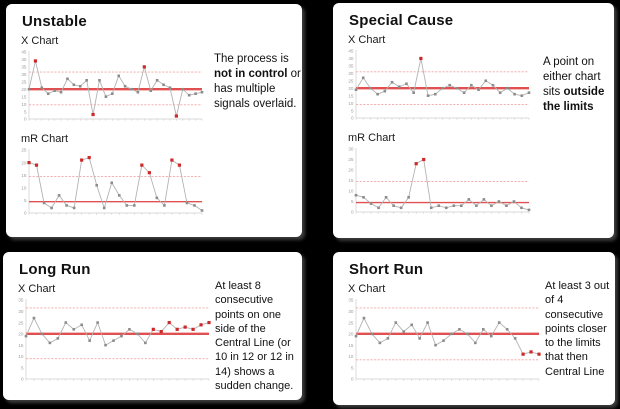  Describe the element at coordinates (437, 87) in the screenshot. I see `special-cause-x-chart: 0 5 10 15 20 25 30 35 40 45` at that location.